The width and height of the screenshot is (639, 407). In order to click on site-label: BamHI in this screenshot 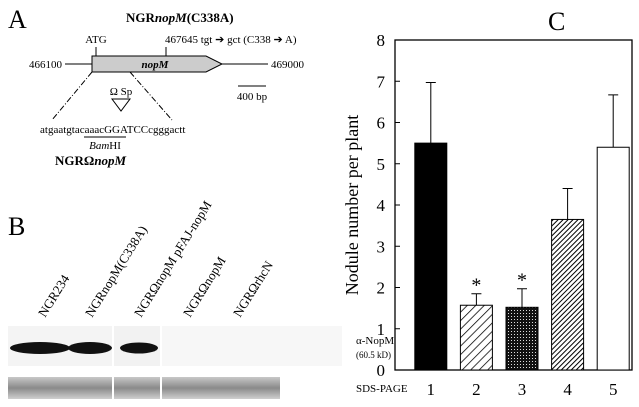, I will do `click(105, 146)`.